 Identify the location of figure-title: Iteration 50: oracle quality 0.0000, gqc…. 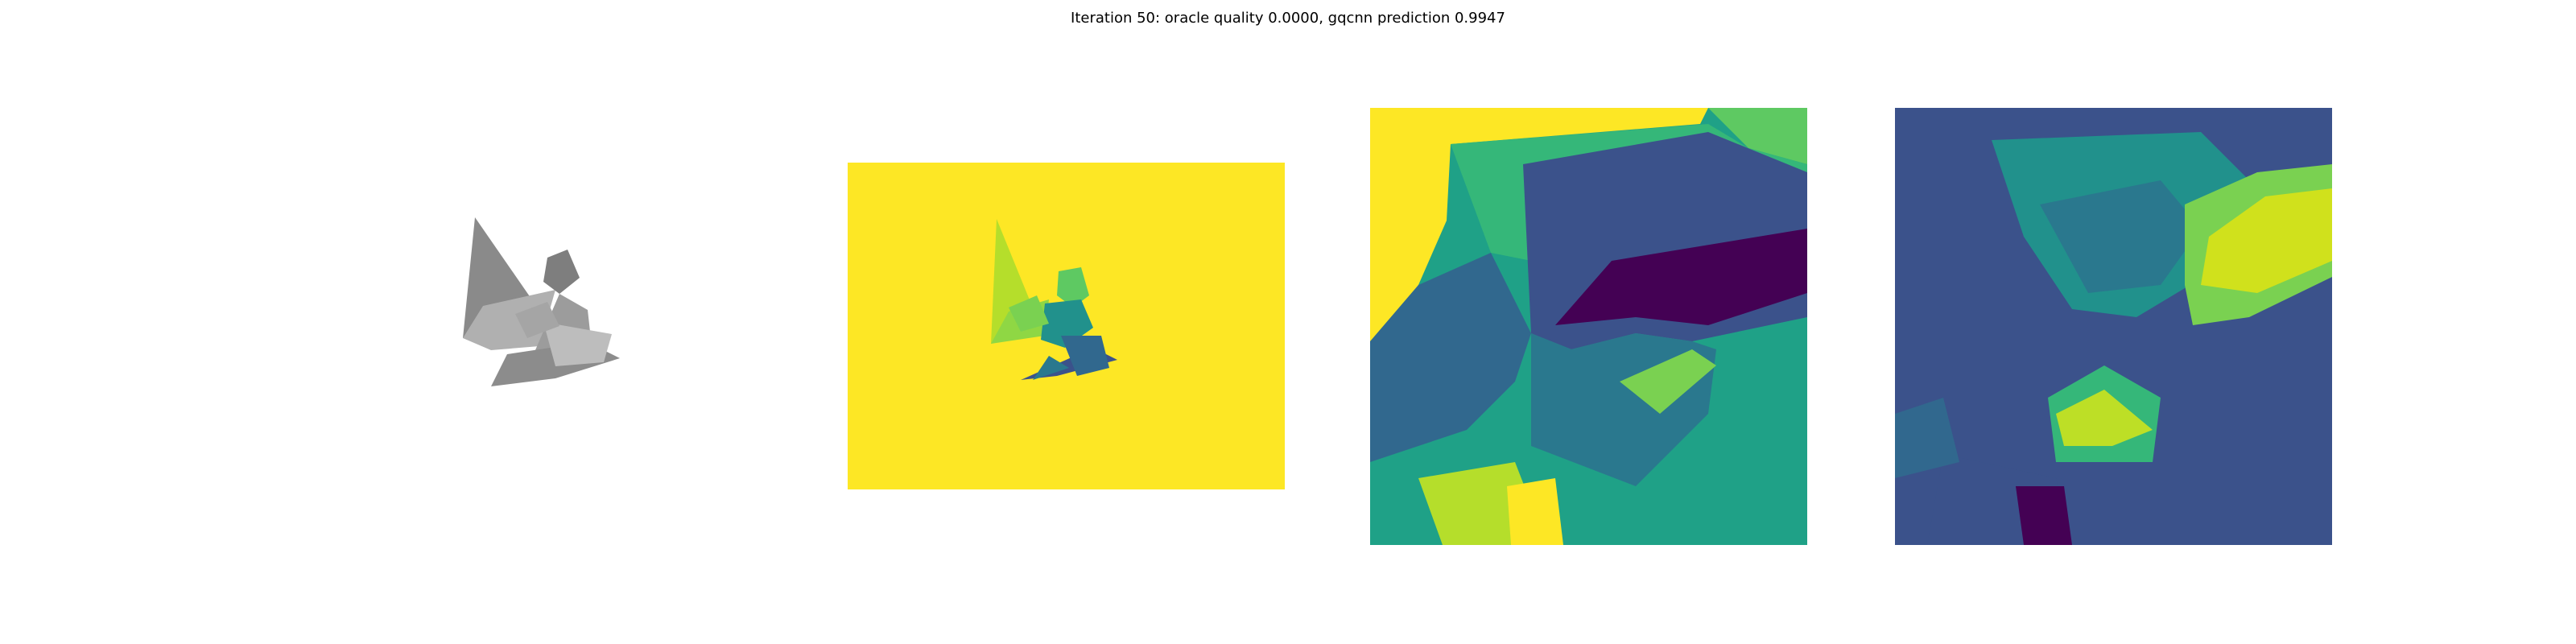
(1288, 18).